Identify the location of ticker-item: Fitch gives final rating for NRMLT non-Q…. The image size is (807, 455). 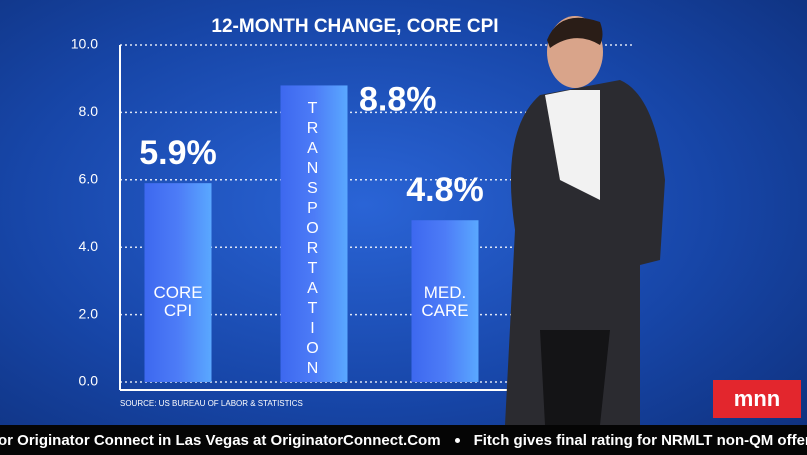
(640, 440).